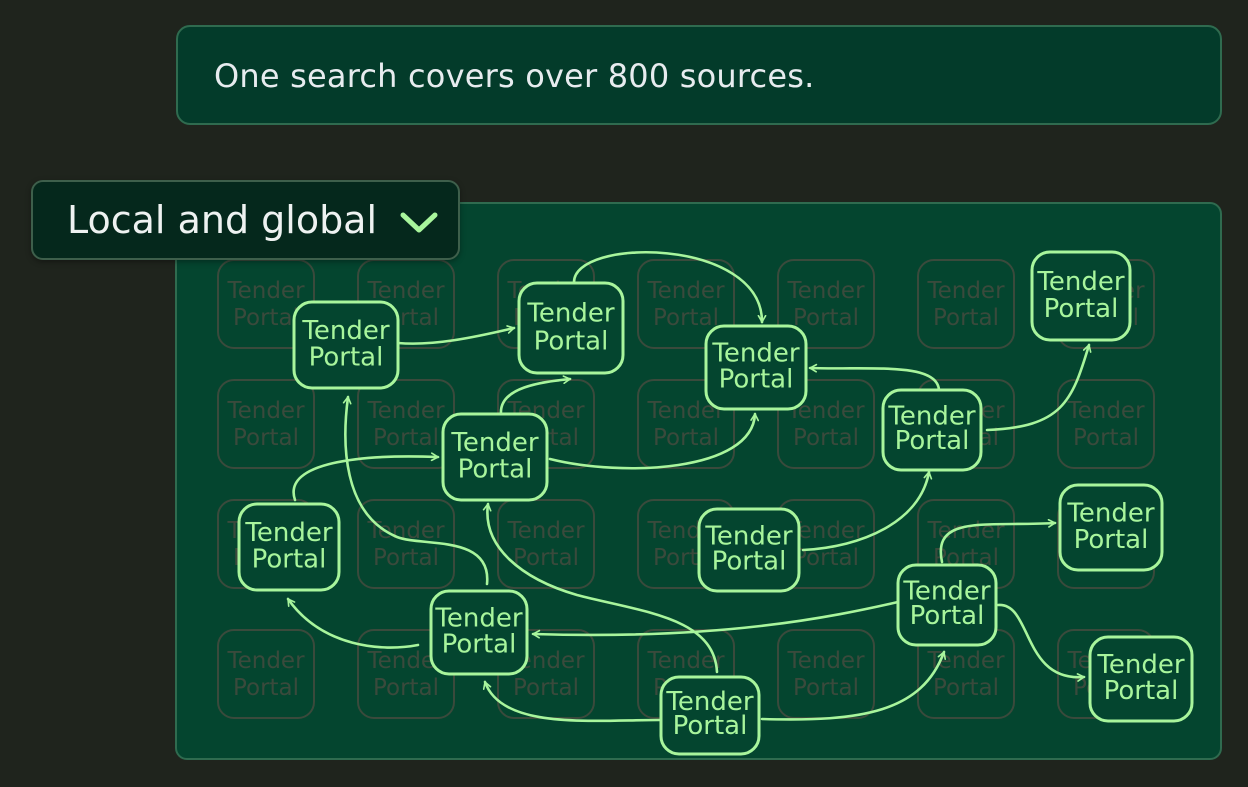 This screenshot has height=787, width=1248. I want to click on region-dropdown: Local and global, so click(245, 220).